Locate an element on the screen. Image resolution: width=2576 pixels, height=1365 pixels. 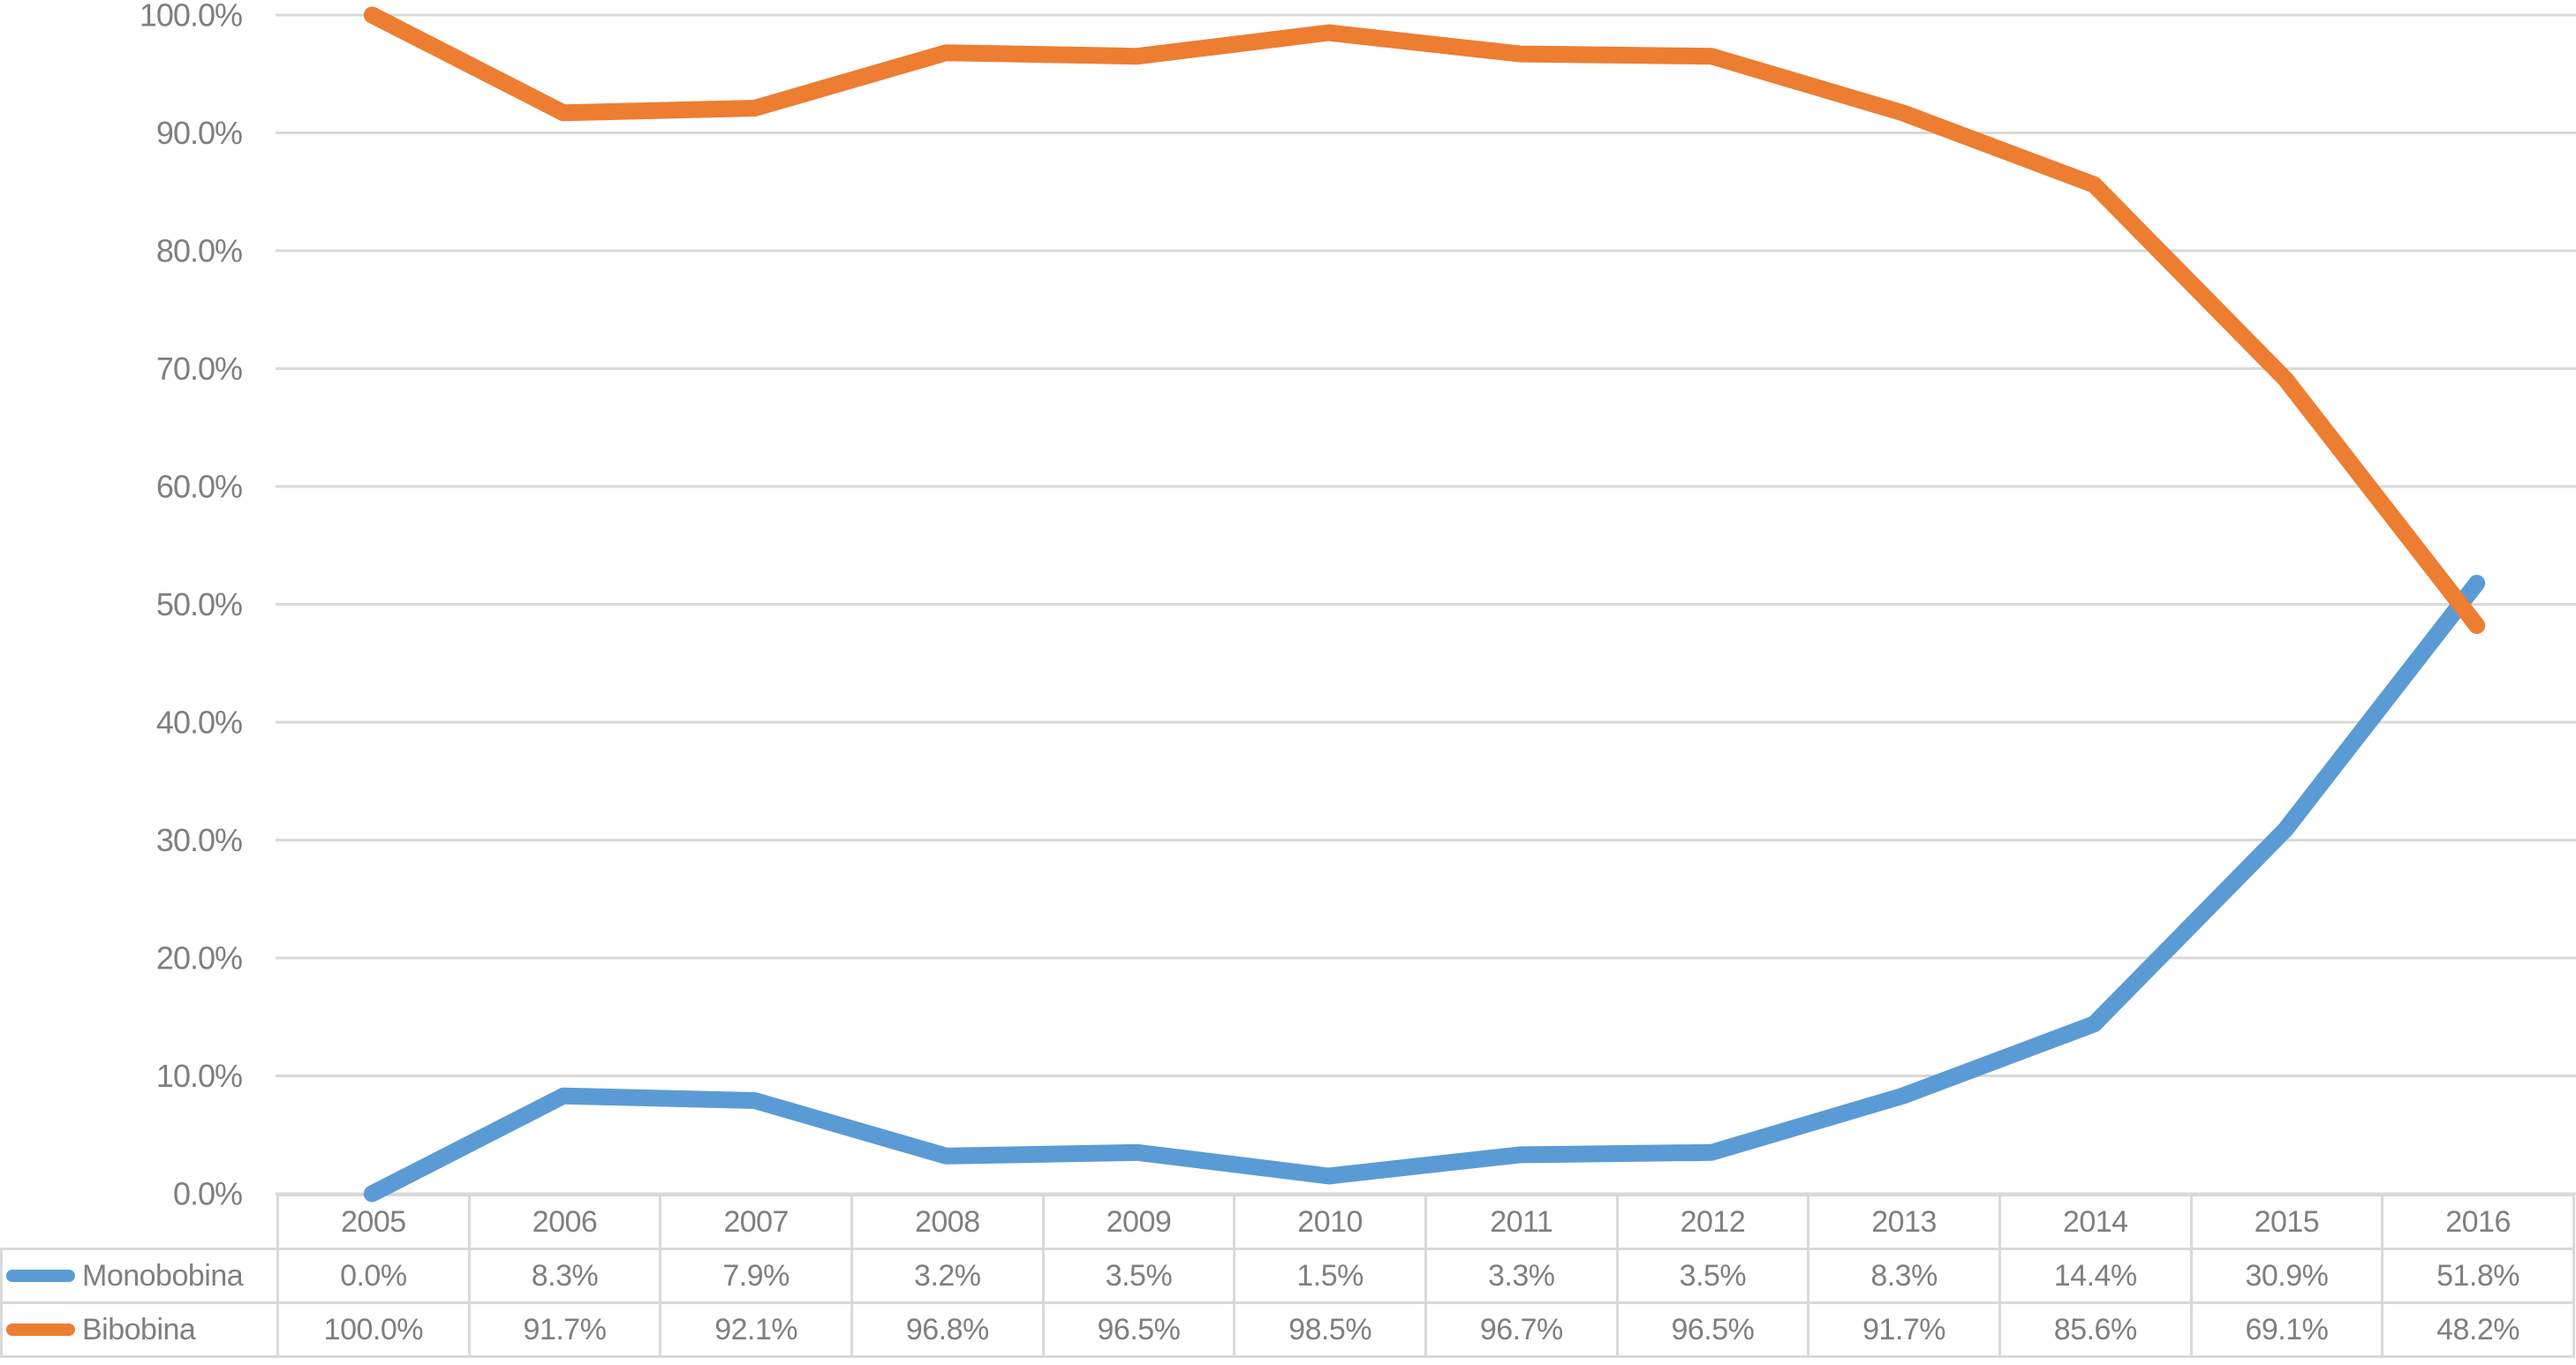
y-axis-tick-label: 50.0% is located at coordinates (199, 604).